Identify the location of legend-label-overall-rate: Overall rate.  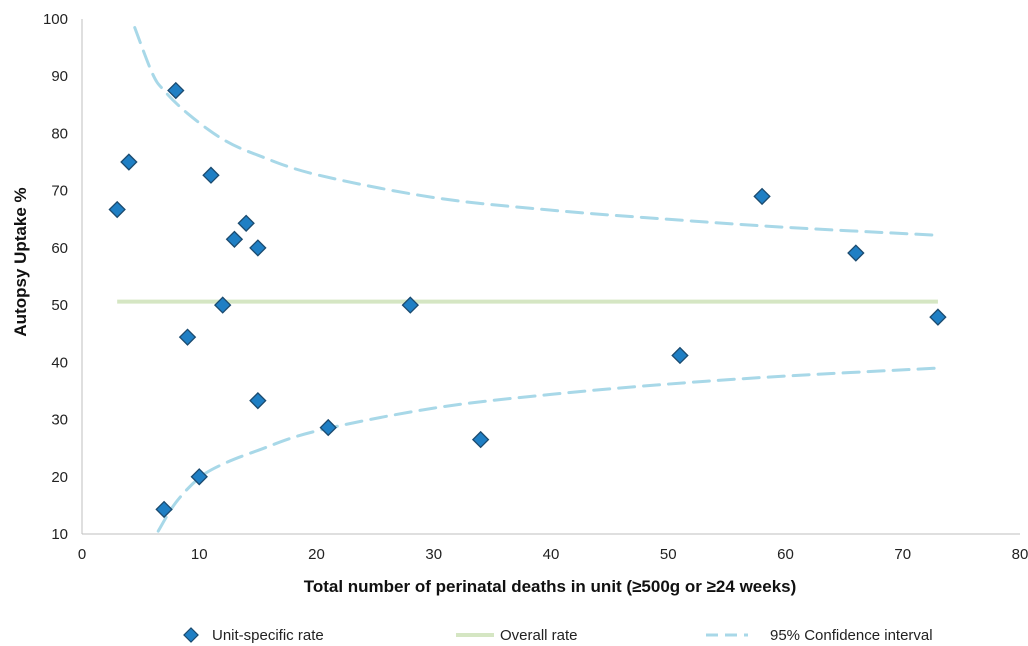
(539, 635).